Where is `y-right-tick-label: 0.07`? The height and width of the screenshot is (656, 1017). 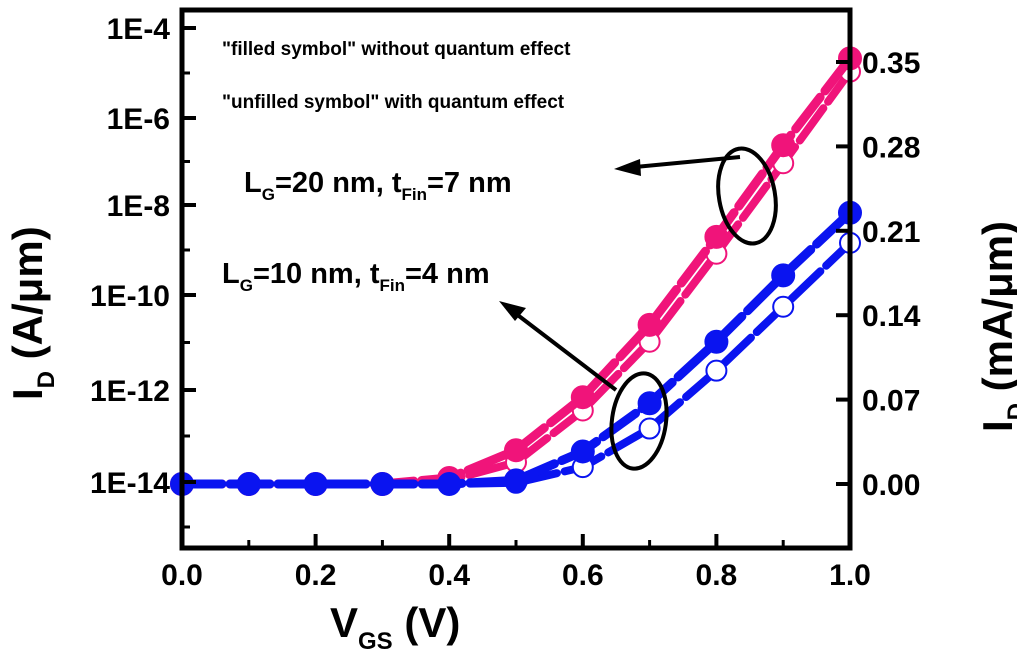 y-right-tick-label: 0.07 is located at coordinates (891, 401).